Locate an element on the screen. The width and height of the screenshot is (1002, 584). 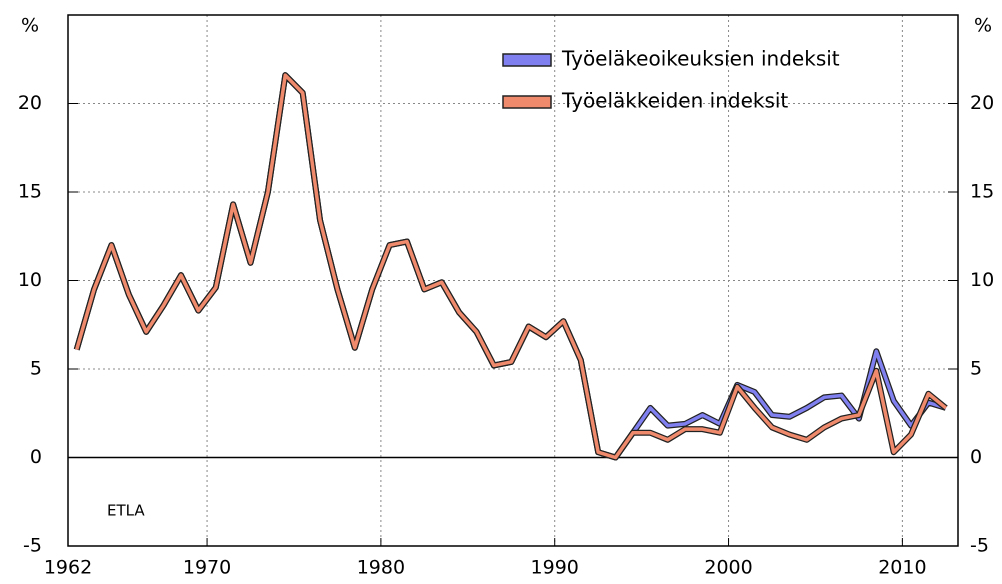
x-tick-label: 2000 is located at coordinates (728, 568).